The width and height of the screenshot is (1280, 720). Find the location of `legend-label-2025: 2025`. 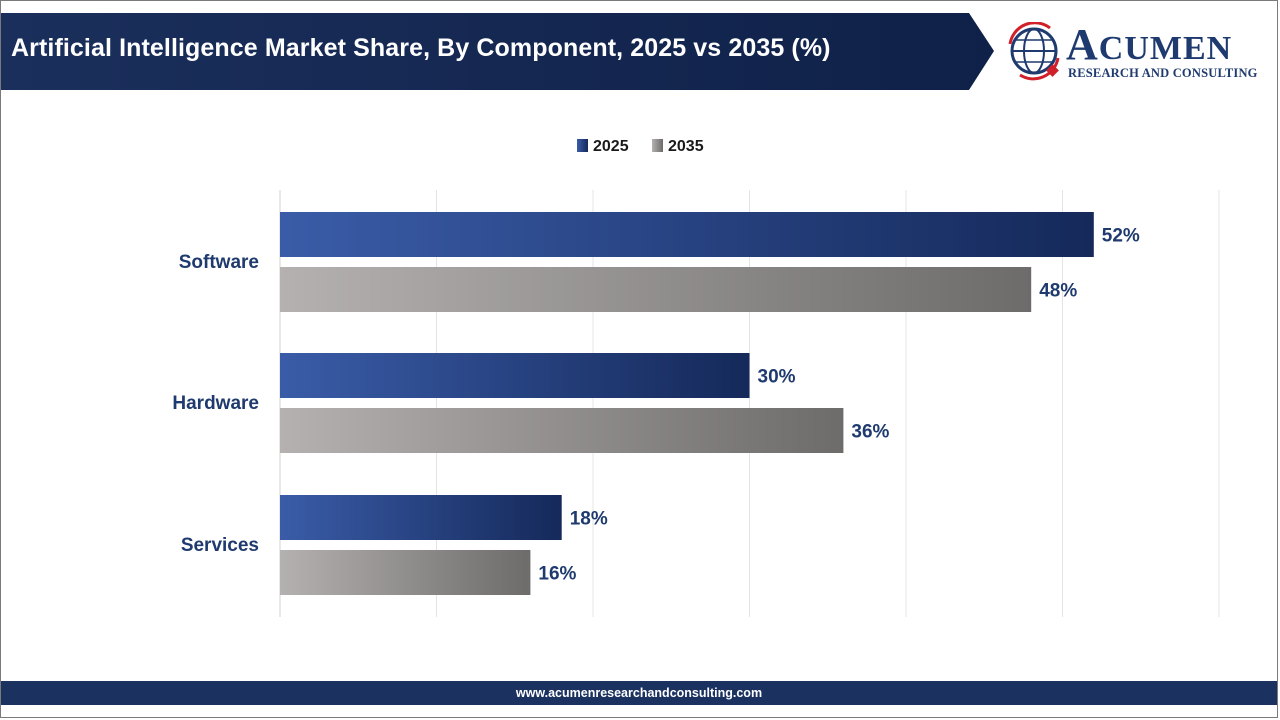

legend-label-2025: 2025 is located at coordinates (611, 146).